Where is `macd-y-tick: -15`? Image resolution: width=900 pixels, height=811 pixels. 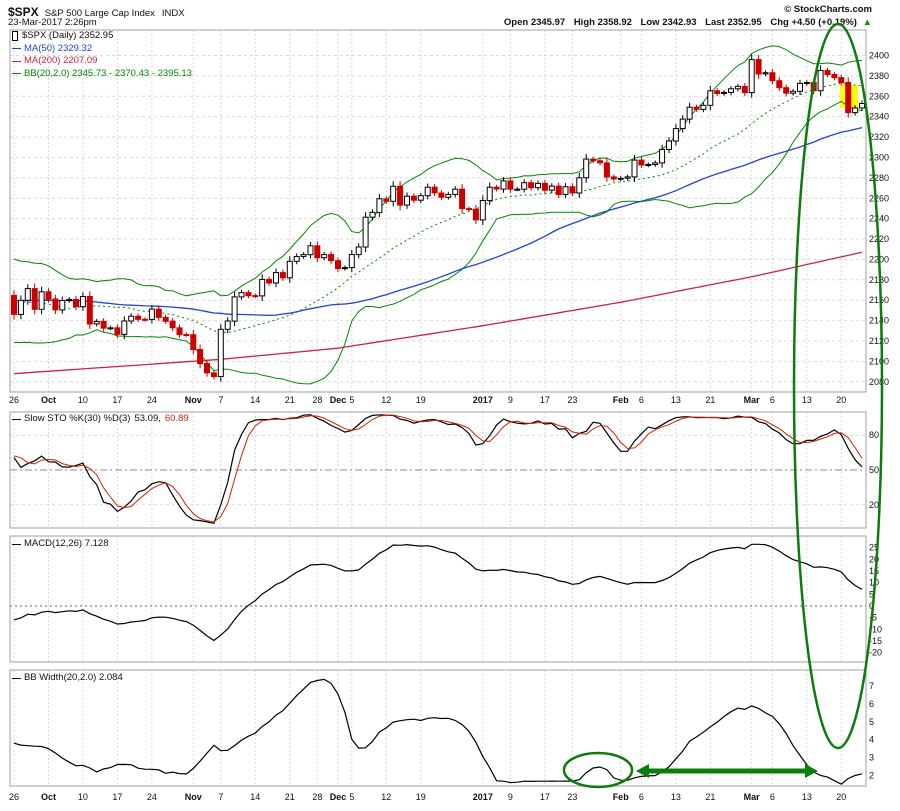
macd-y-tick: -15 is located at coordinates (875, 641).